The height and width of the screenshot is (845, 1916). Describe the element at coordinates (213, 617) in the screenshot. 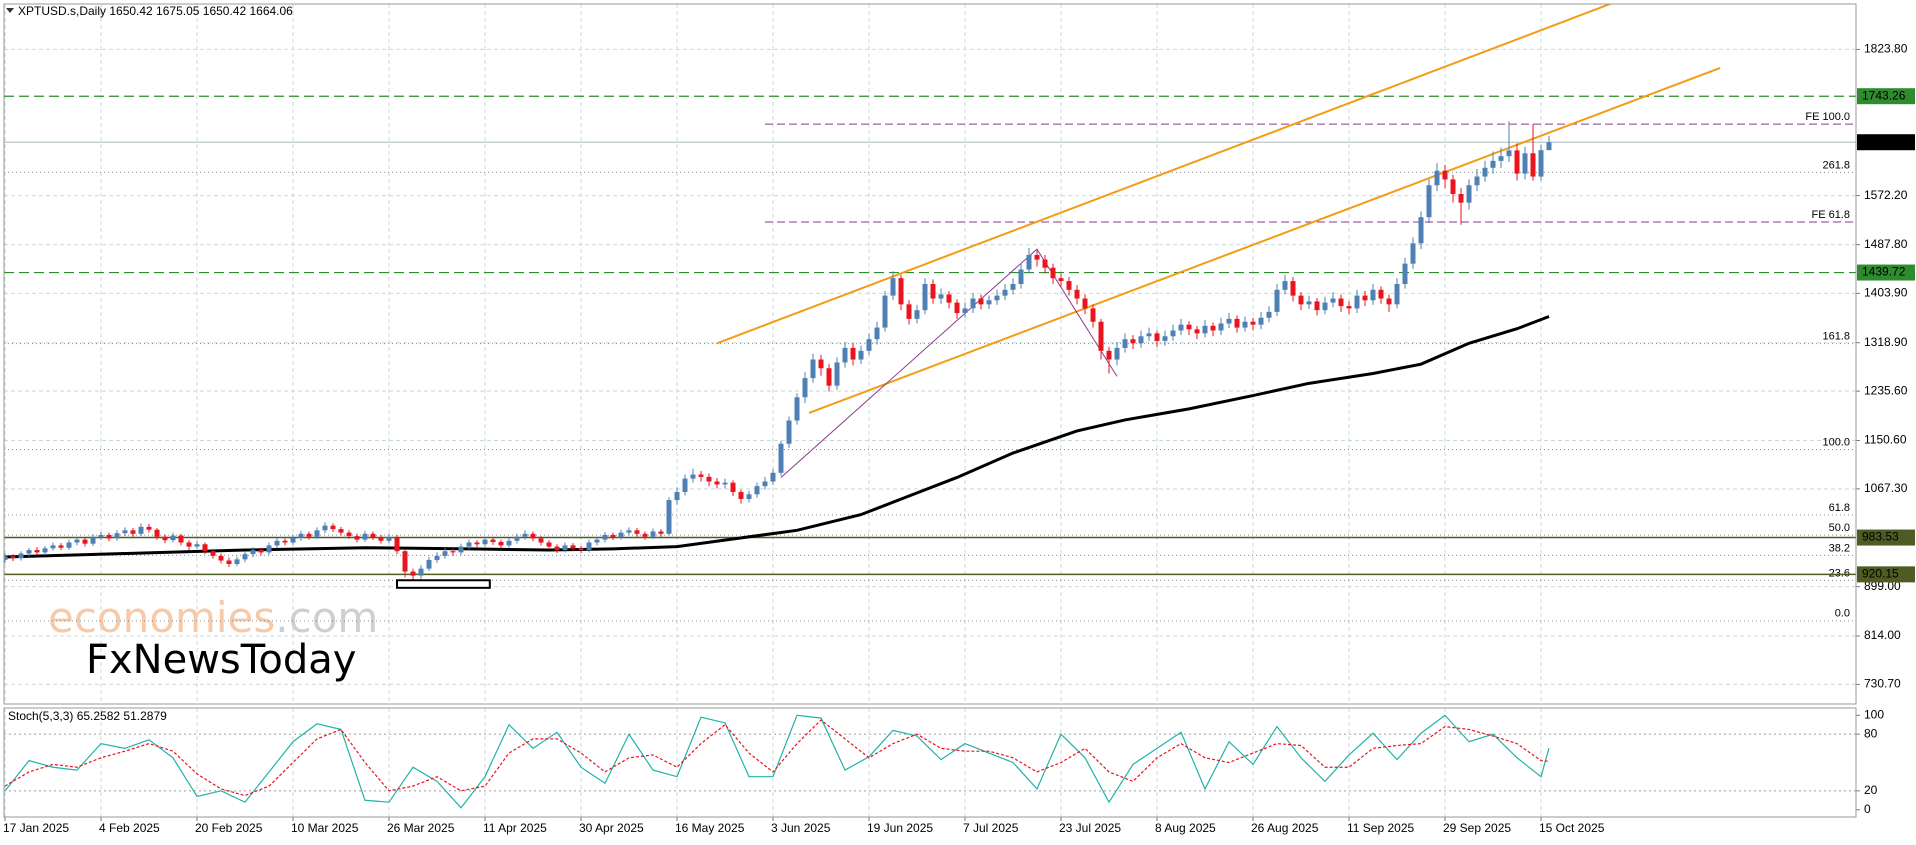

I see `watermark-line1: economies.com` at that location.